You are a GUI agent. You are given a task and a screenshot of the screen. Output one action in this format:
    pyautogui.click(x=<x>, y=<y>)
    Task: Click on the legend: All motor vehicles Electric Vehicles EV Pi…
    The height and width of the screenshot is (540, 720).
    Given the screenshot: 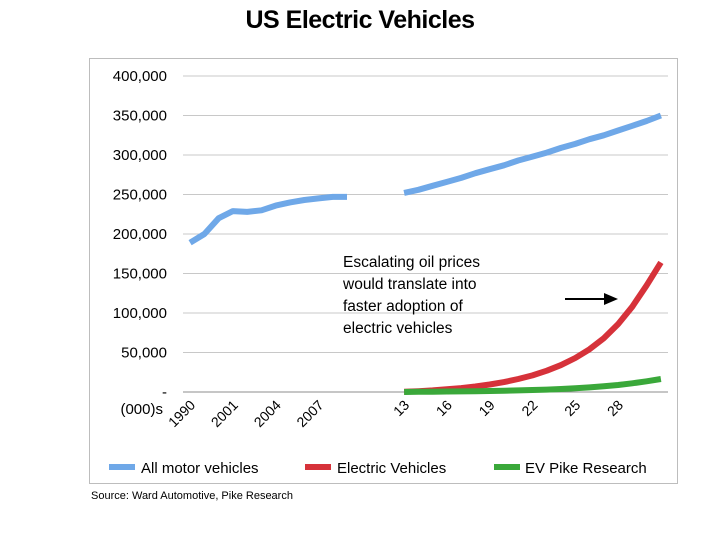 What is the action you would take?
    pyautogui.click(x=378, y=468)
    